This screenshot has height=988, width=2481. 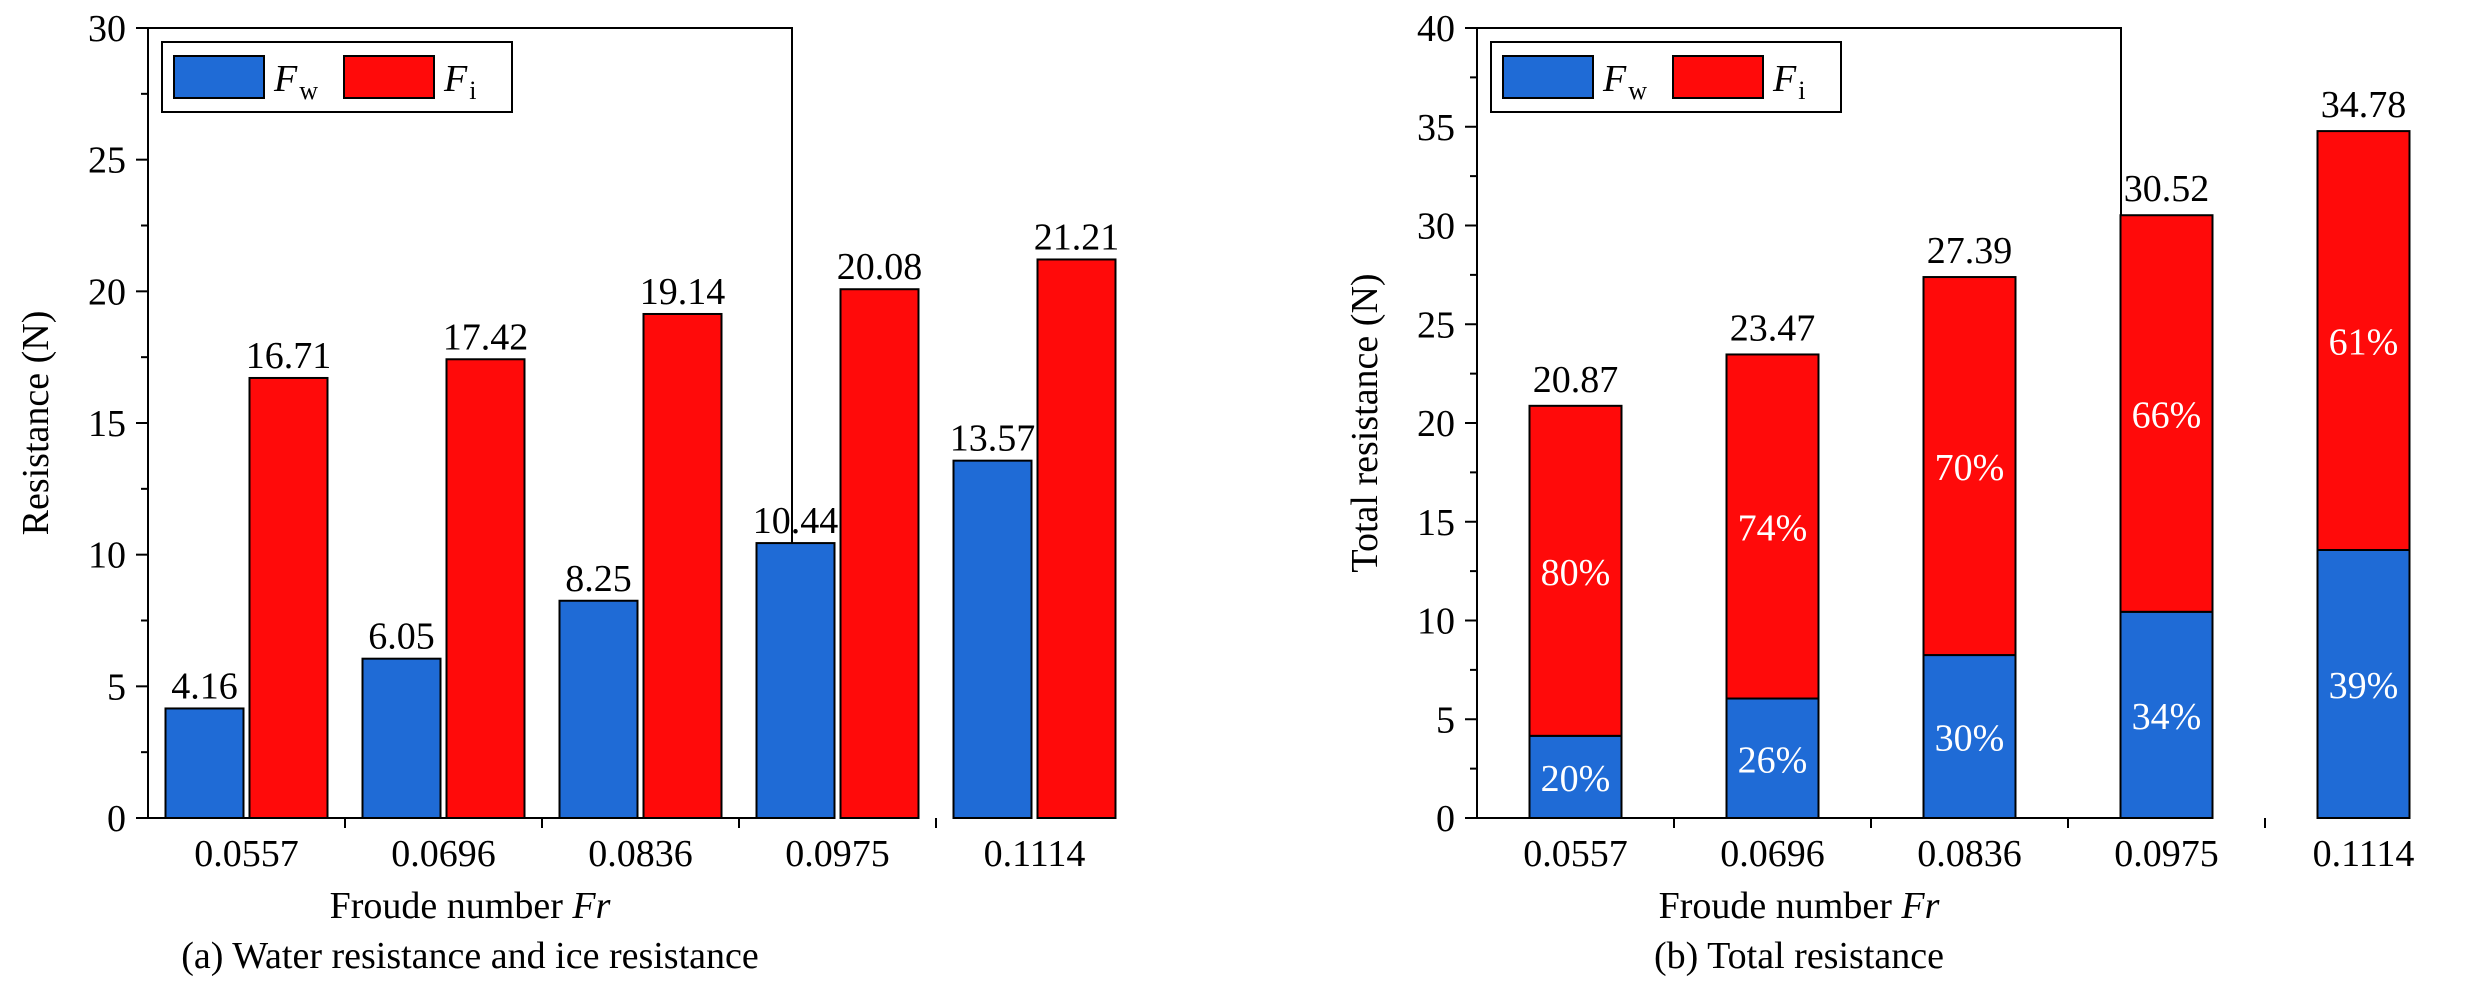 I want to click on data-label-fw: 10.44, so click(x=796, y=521).